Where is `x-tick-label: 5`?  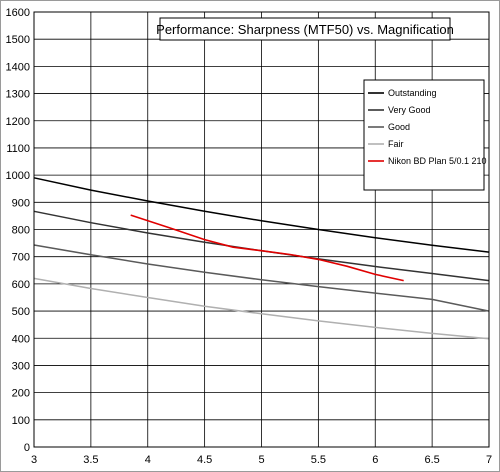 x-tick-label: 5 is located at coordinates (261, 460).